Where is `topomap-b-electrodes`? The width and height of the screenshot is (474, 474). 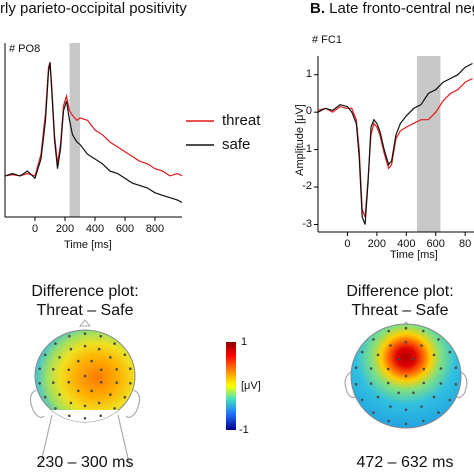 topomap-b-electrodes is located at coordinates (406, 376).